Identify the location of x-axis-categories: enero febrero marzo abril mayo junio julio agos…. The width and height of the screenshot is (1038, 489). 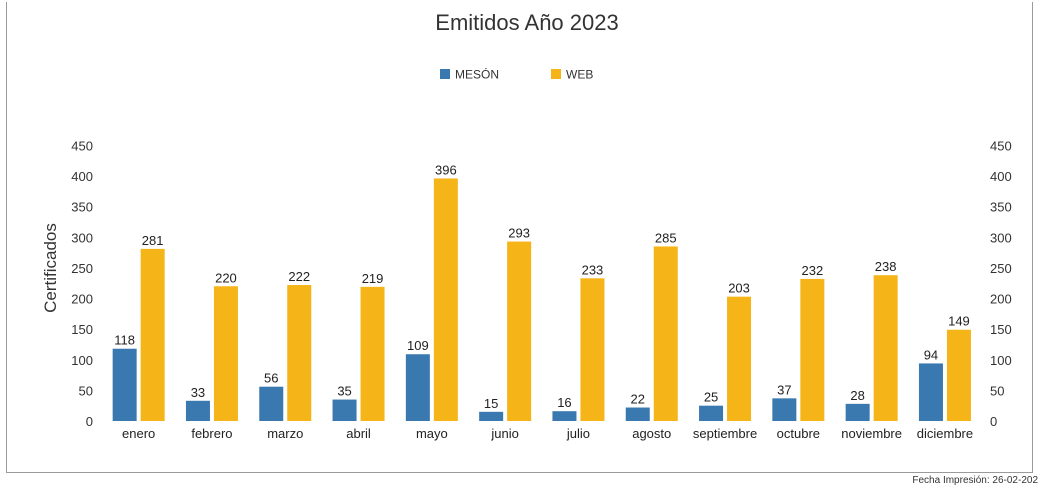
(547, 433).